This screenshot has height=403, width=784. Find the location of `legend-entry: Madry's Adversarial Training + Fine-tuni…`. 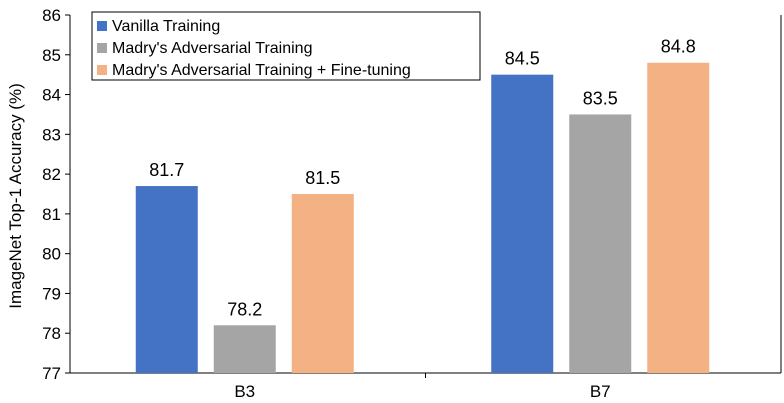

legend-entry: Madry's Adversarial Training + Fine-tuni… is located at coordinates (261, 70).